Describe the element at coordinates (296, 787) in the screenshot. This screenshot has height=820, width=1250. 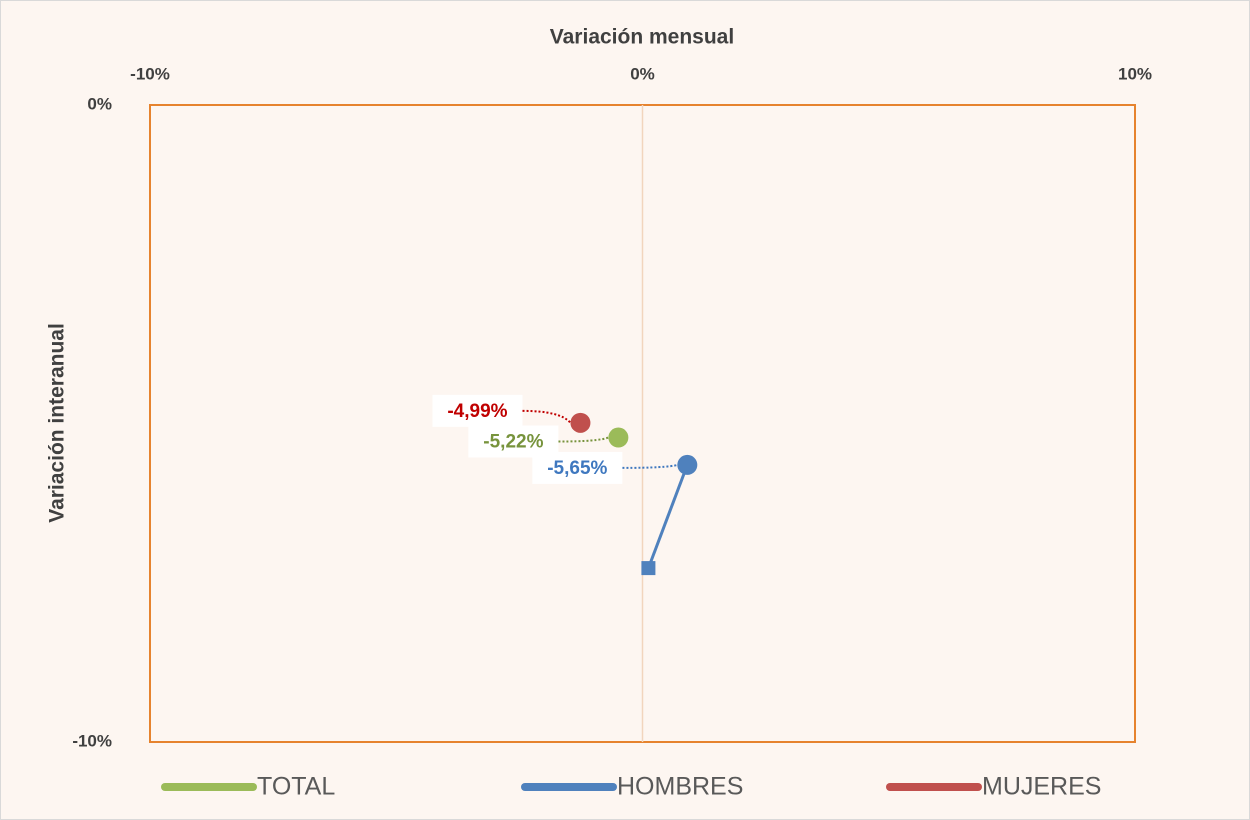
I see `legend-label: TOTAL` at that location.